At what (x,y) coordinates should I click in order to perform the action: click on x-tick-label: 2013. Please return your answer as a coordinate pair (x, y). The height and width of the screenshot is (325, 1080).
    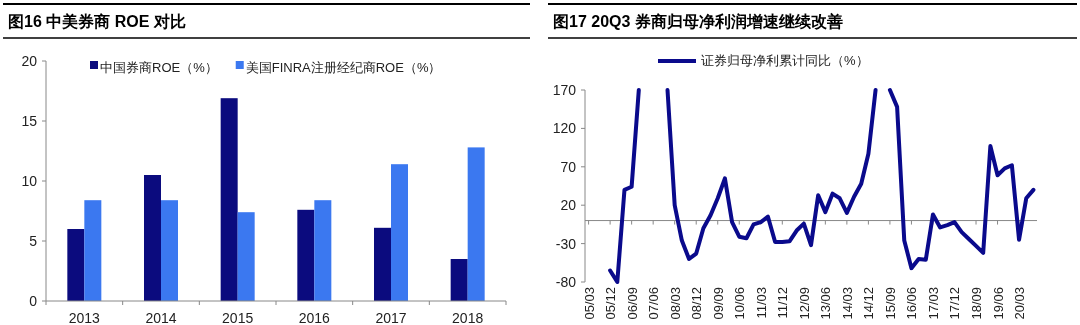
    Looking at the image, I should click on (84, 317).